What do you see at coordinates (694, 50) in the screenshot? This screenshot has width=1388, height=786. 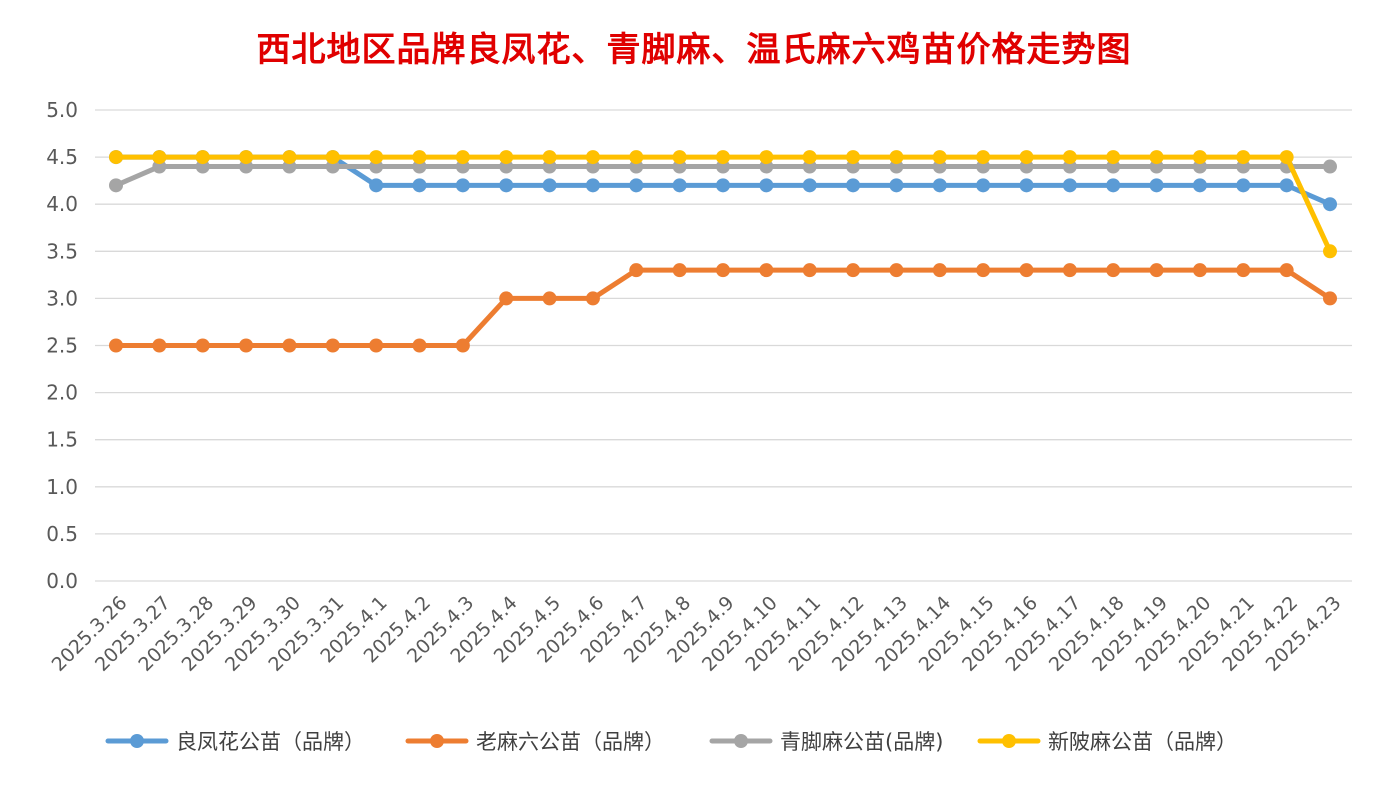 I see `chart-title: 西北地区品牌良凤花、青脚麻、温氏麻六鸡苗价格走势图` at bounding box center [694, 50].